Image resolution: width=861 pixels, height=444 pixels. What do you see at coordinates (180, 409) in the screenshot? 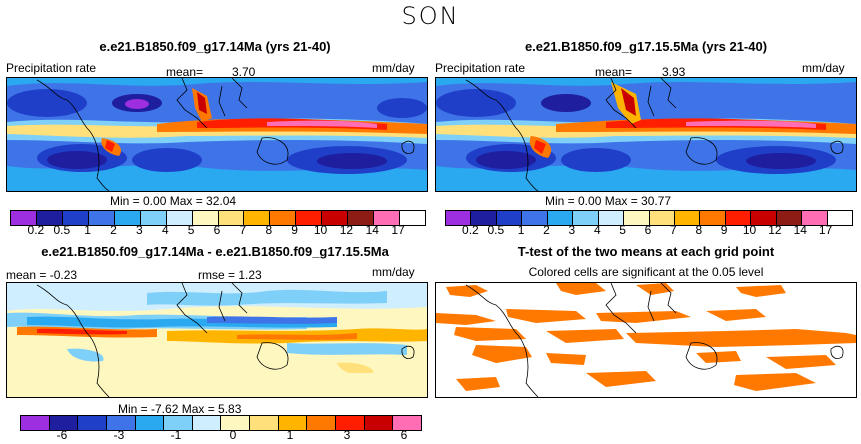
I see `panel3-min-max: Min = -7.62 Max = 5.83` at bounding box center [180, 409].